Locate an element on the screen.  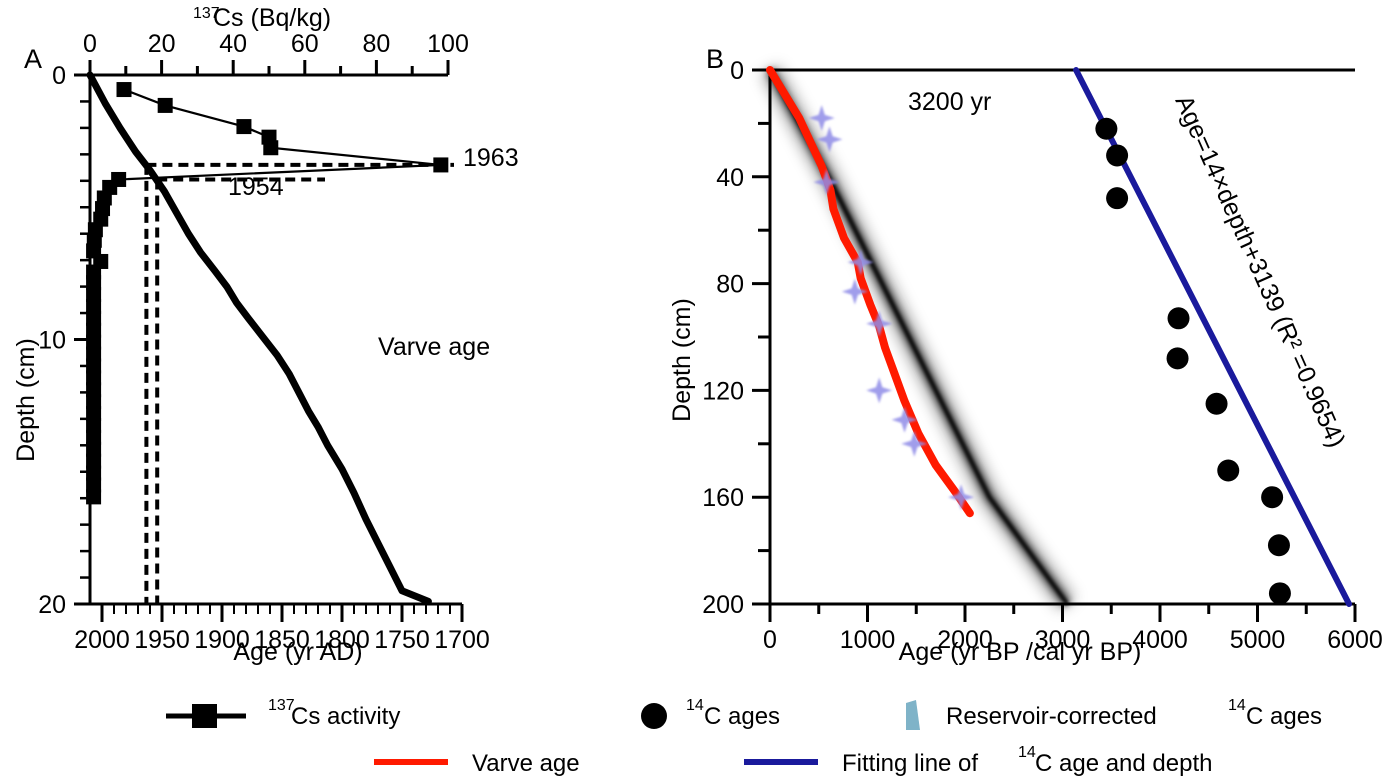
panel-a-x-axis-title: Age (yr AD) is located at coordinates (297, 652).